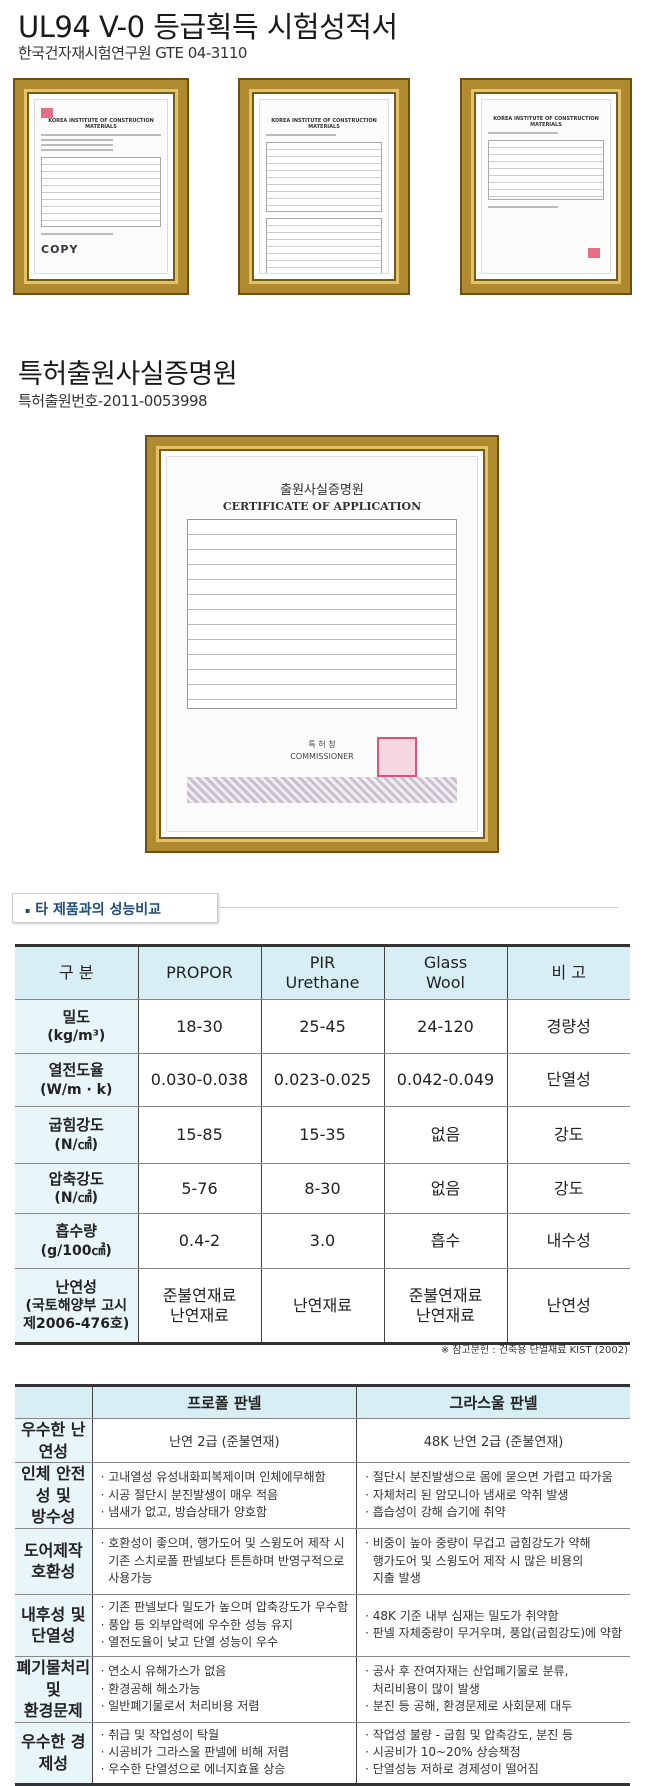  What do you see at coordinates (534, 1350) in the screenshot?
I see `reference-note: ※ 참고문헌 : 건축용 단열재료 KIST (2002)` at bounding box center [534, 1350].